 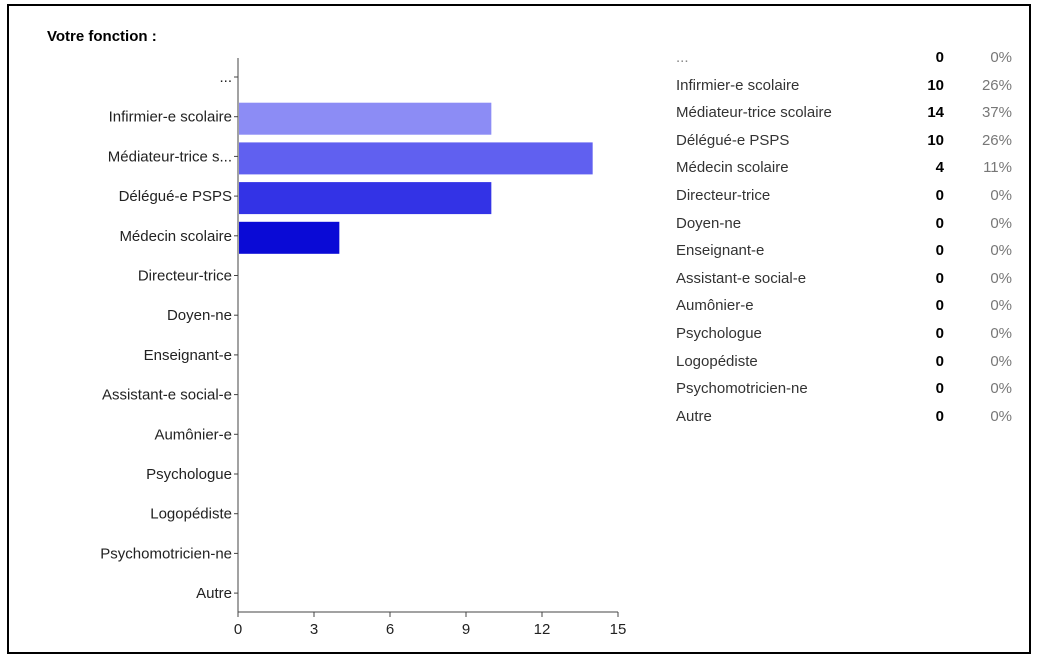 I want to click on x-tick-label: 0, so click(x=238, y=629).